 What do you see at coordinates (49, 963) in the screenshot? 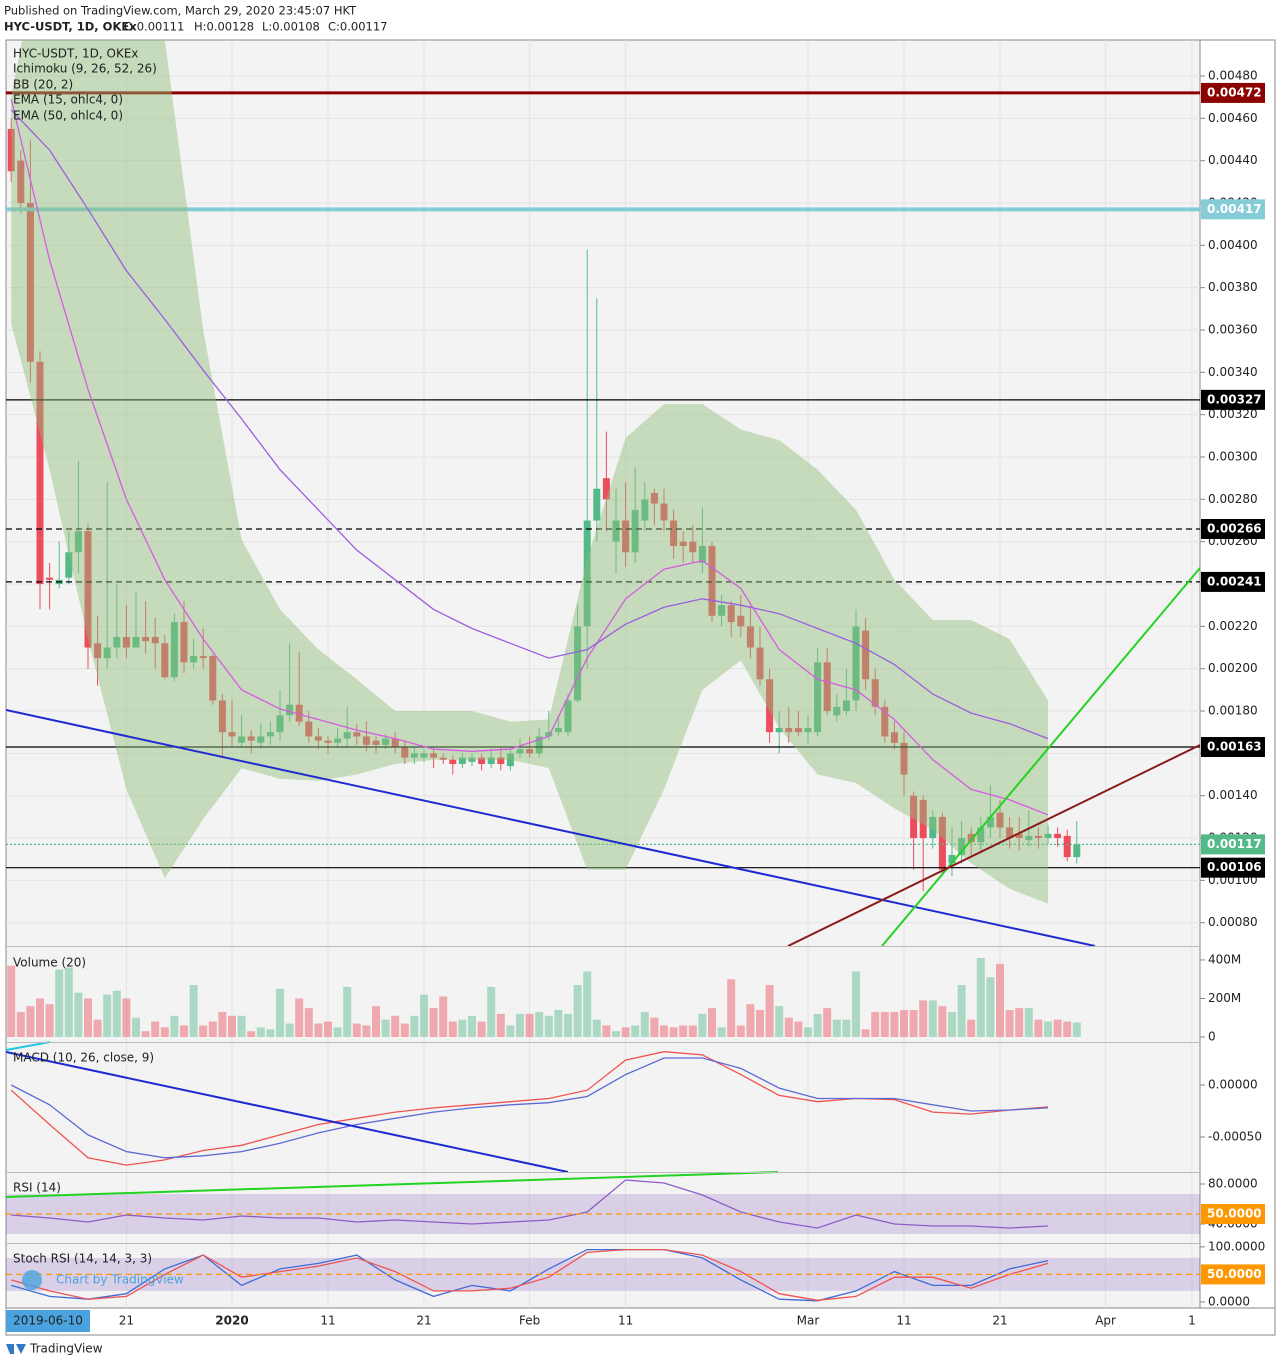
I see `panel-title: Volume (20)` at bounding box center [49, 963].